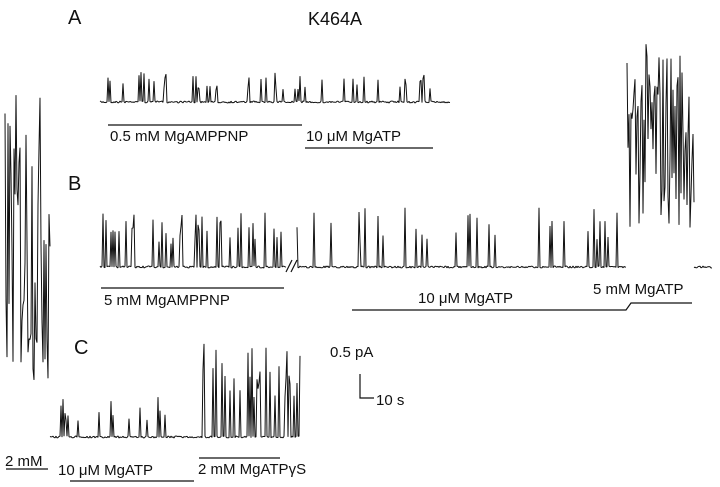  What do you see at coordinates (167, 300) in the screenshot?
I see `solution-label-b-amppnp: 5 mM MgAMPPNP` at bounding box center [167, 300].